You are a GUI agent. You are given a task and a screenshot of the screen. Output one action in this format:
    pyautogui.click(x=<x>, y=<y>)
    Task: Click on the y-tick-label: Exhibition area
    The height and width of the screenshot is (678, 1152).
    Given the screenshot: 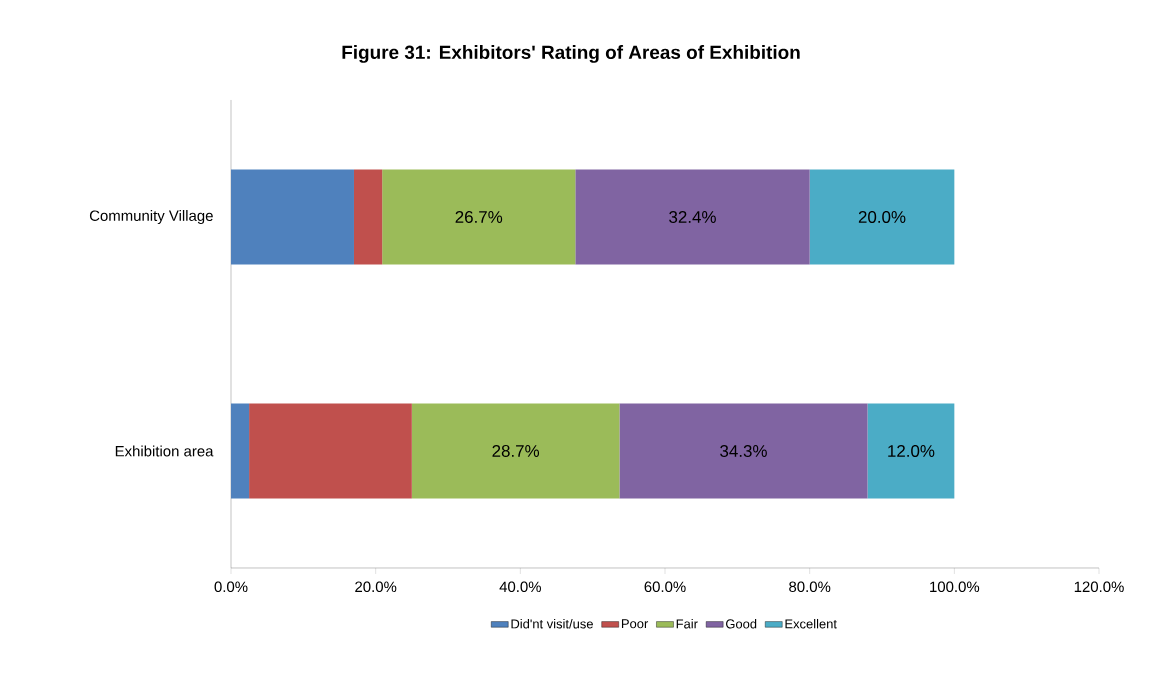 What is the action you would take?
    pyautogui.click(x=164, y=451)
    